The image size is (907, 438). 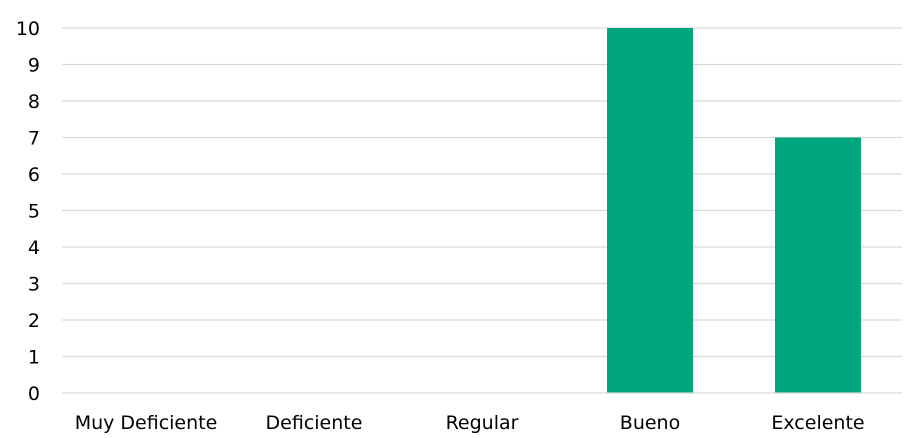 I want to click on y-tick-label: 5, so click(x=34, y=212).